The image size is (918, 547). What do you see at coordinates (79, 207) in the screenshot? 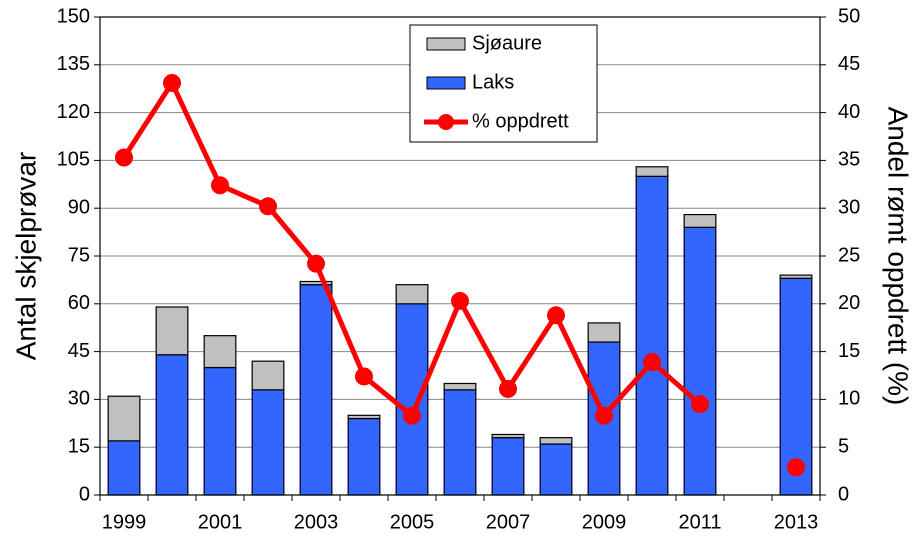
I see `y-tick-label: 90` at bounding box center [79, 207].